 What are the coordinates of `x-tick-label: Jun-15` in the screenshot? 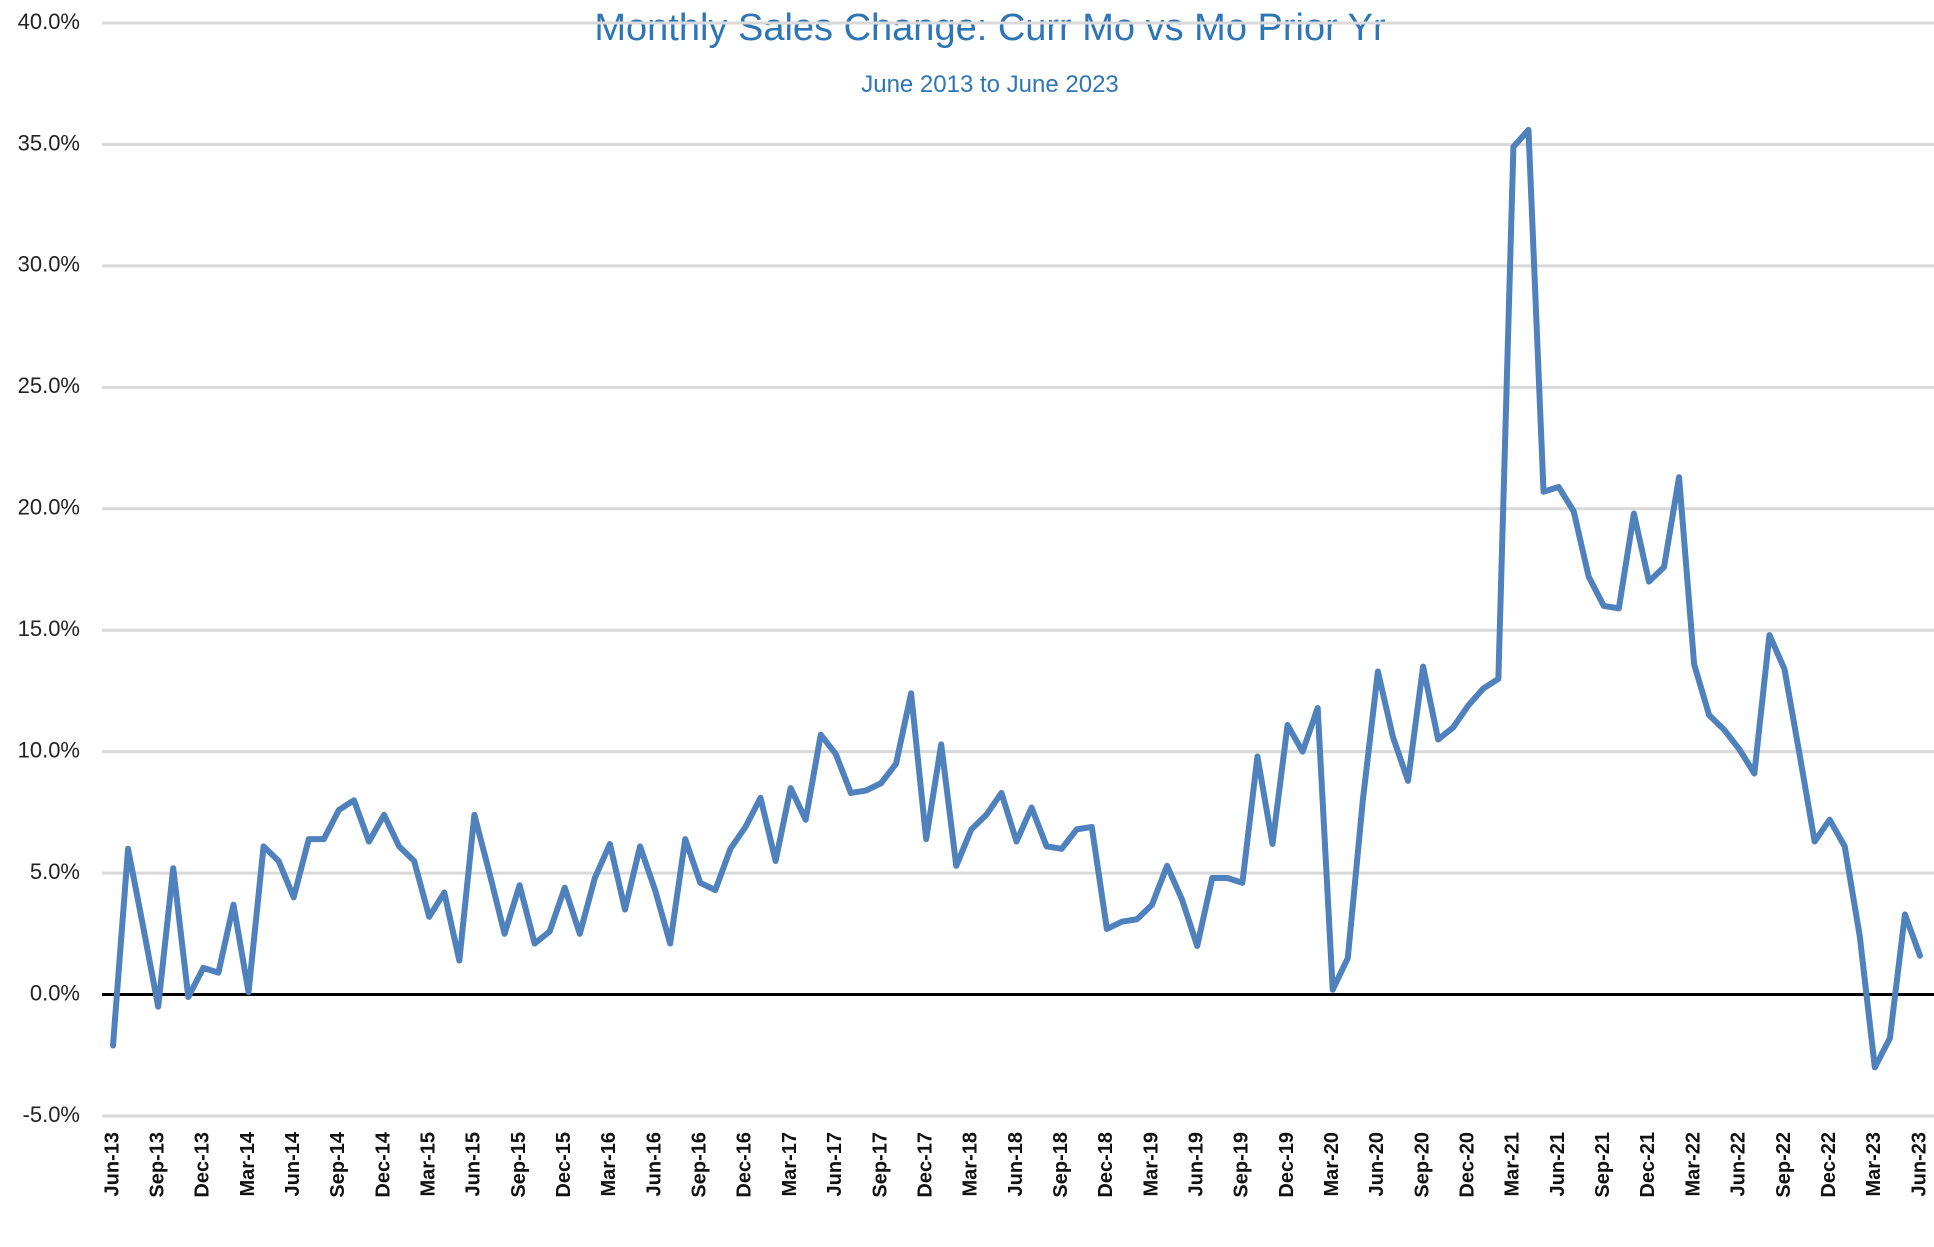 It's located at (474, 1164).